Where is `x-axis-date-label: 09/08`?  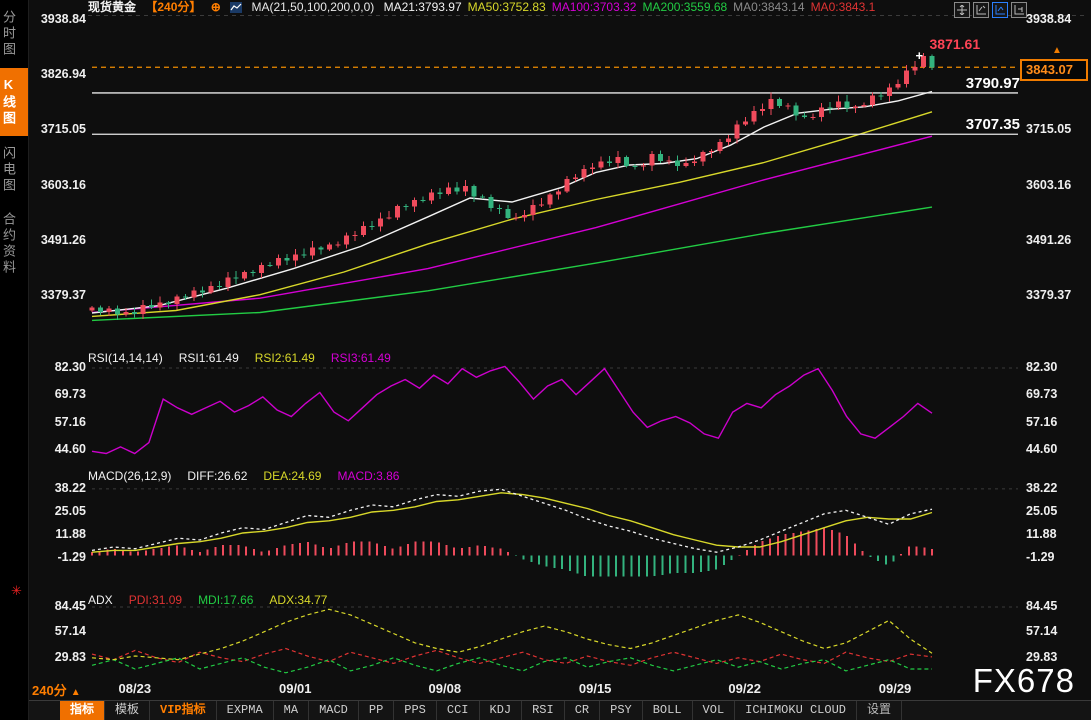 x-axis-date-label: 09/08 is located at coordinates (445, 688).